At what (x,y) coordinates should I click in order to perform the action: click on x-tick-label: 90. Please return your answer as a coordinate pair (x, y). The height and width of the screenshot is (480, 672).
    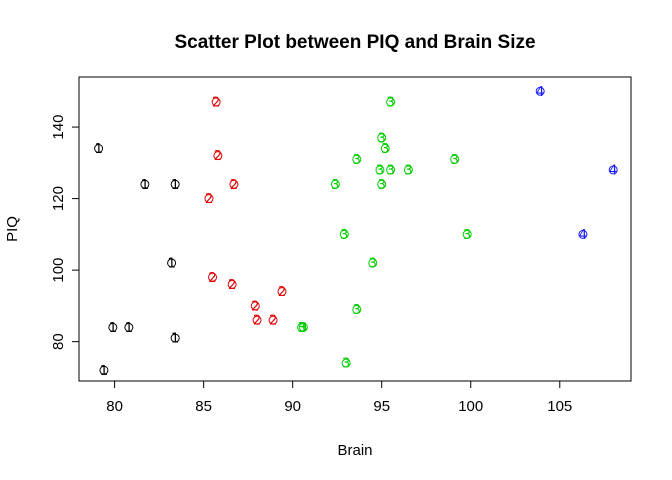
    Looking at the image, I should click on (292, 406).